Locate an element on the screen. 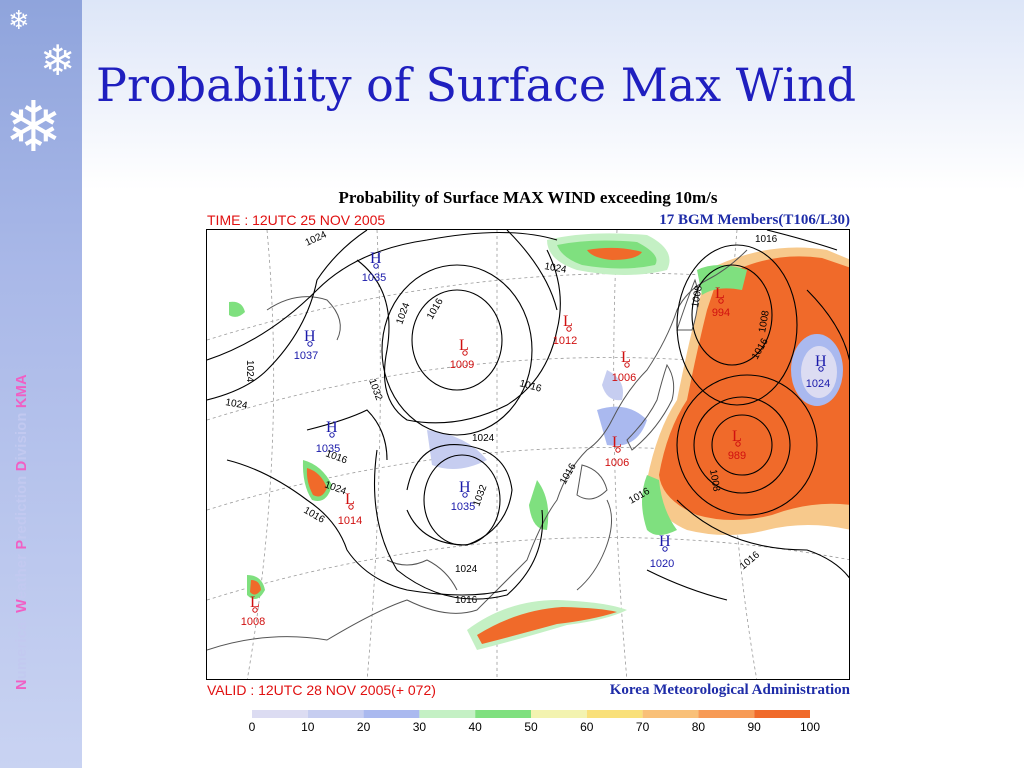  members-label: 17 BGM Members(T106/L30) is located at coordinates (754, 220).